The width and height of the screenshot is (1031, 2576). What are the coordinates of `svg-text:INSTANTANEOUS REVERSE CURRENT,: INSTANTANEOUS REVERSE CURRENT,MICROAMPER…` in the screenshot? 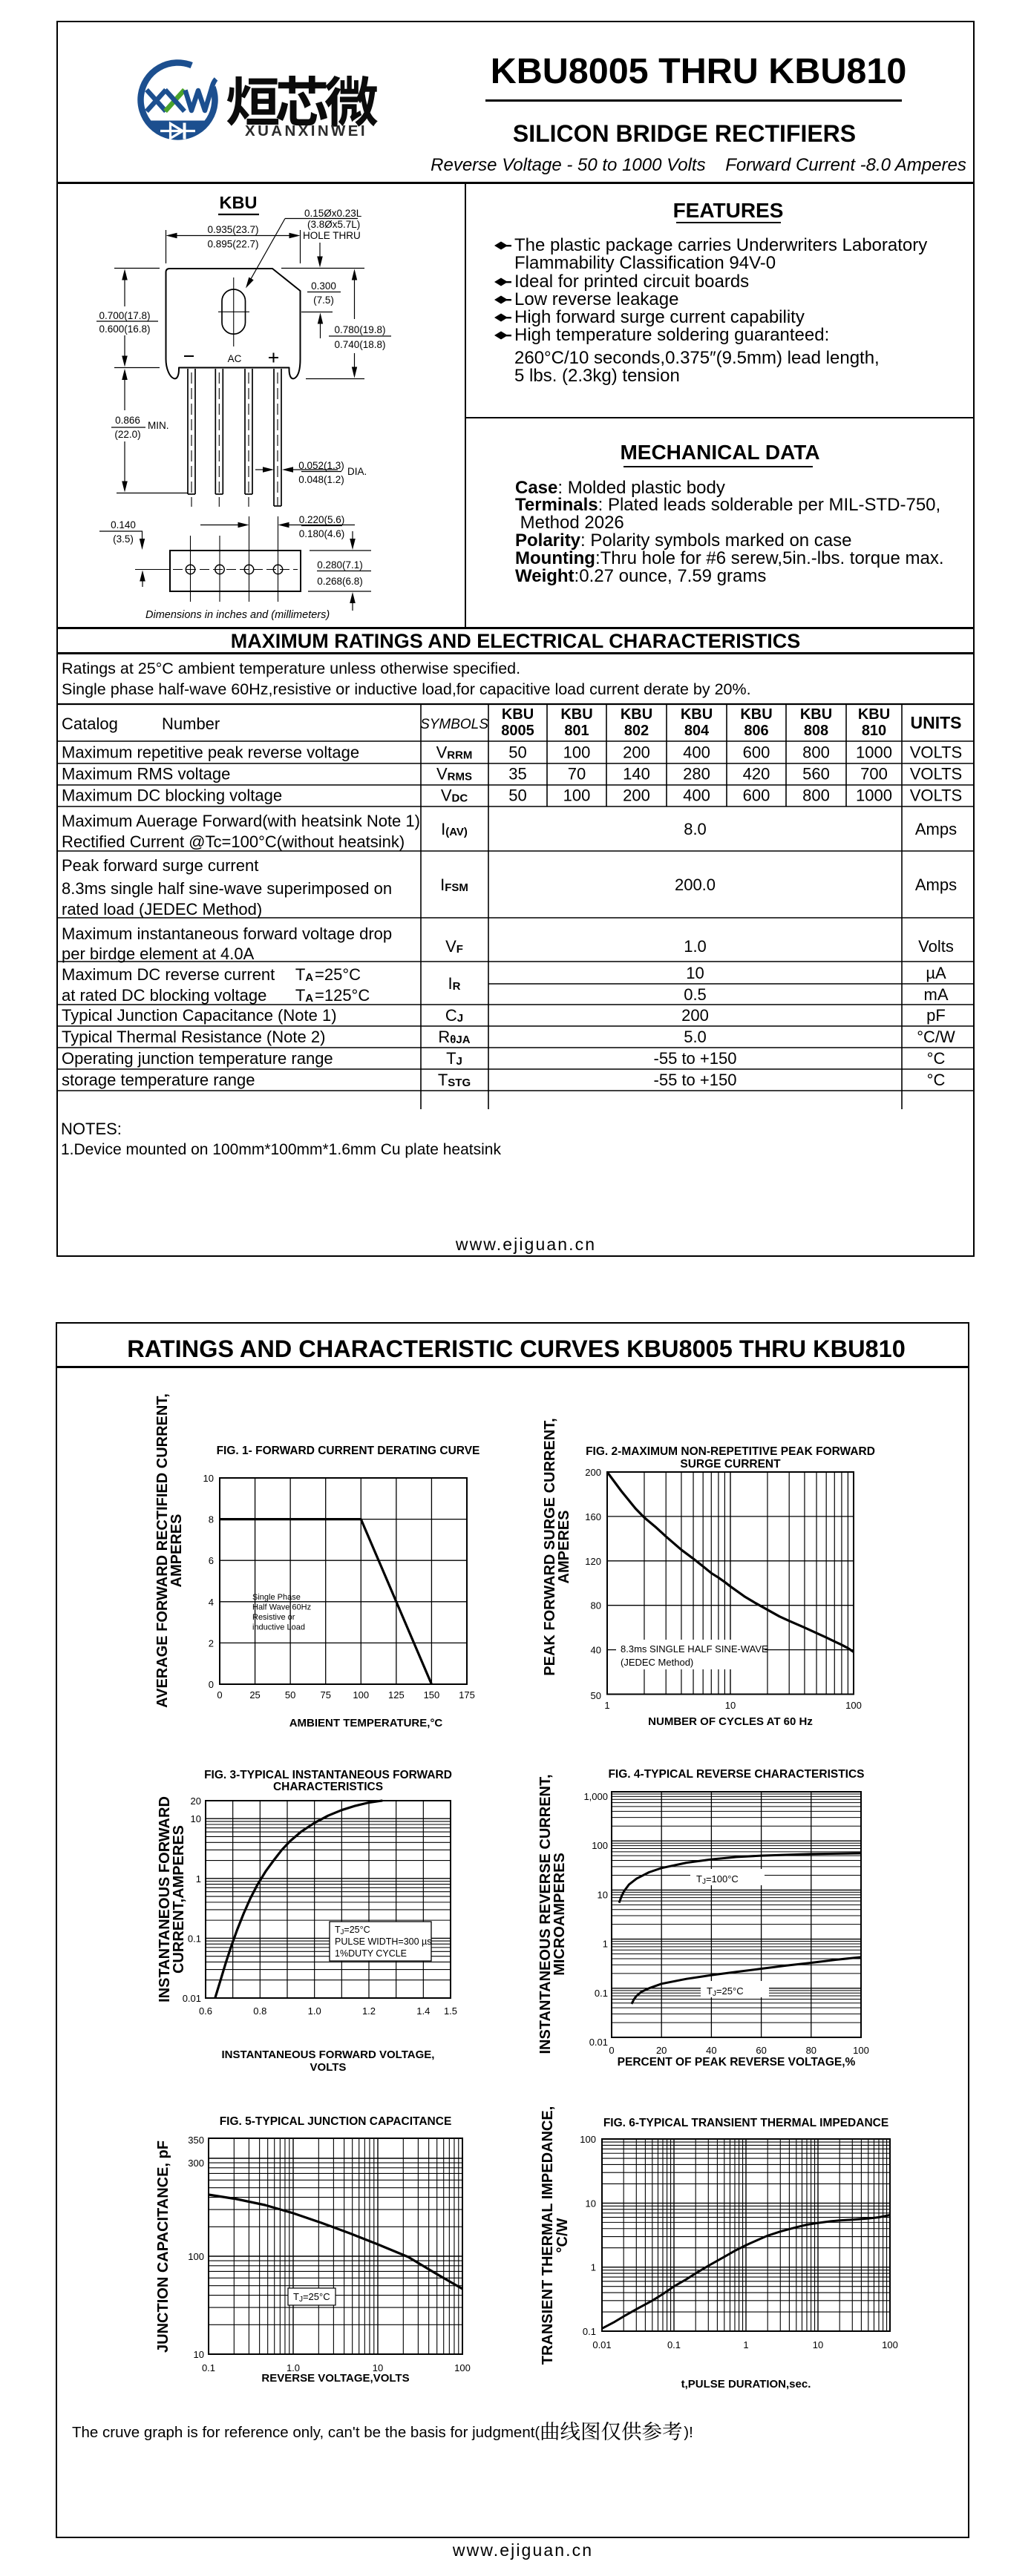 It's located at (552, 1914).